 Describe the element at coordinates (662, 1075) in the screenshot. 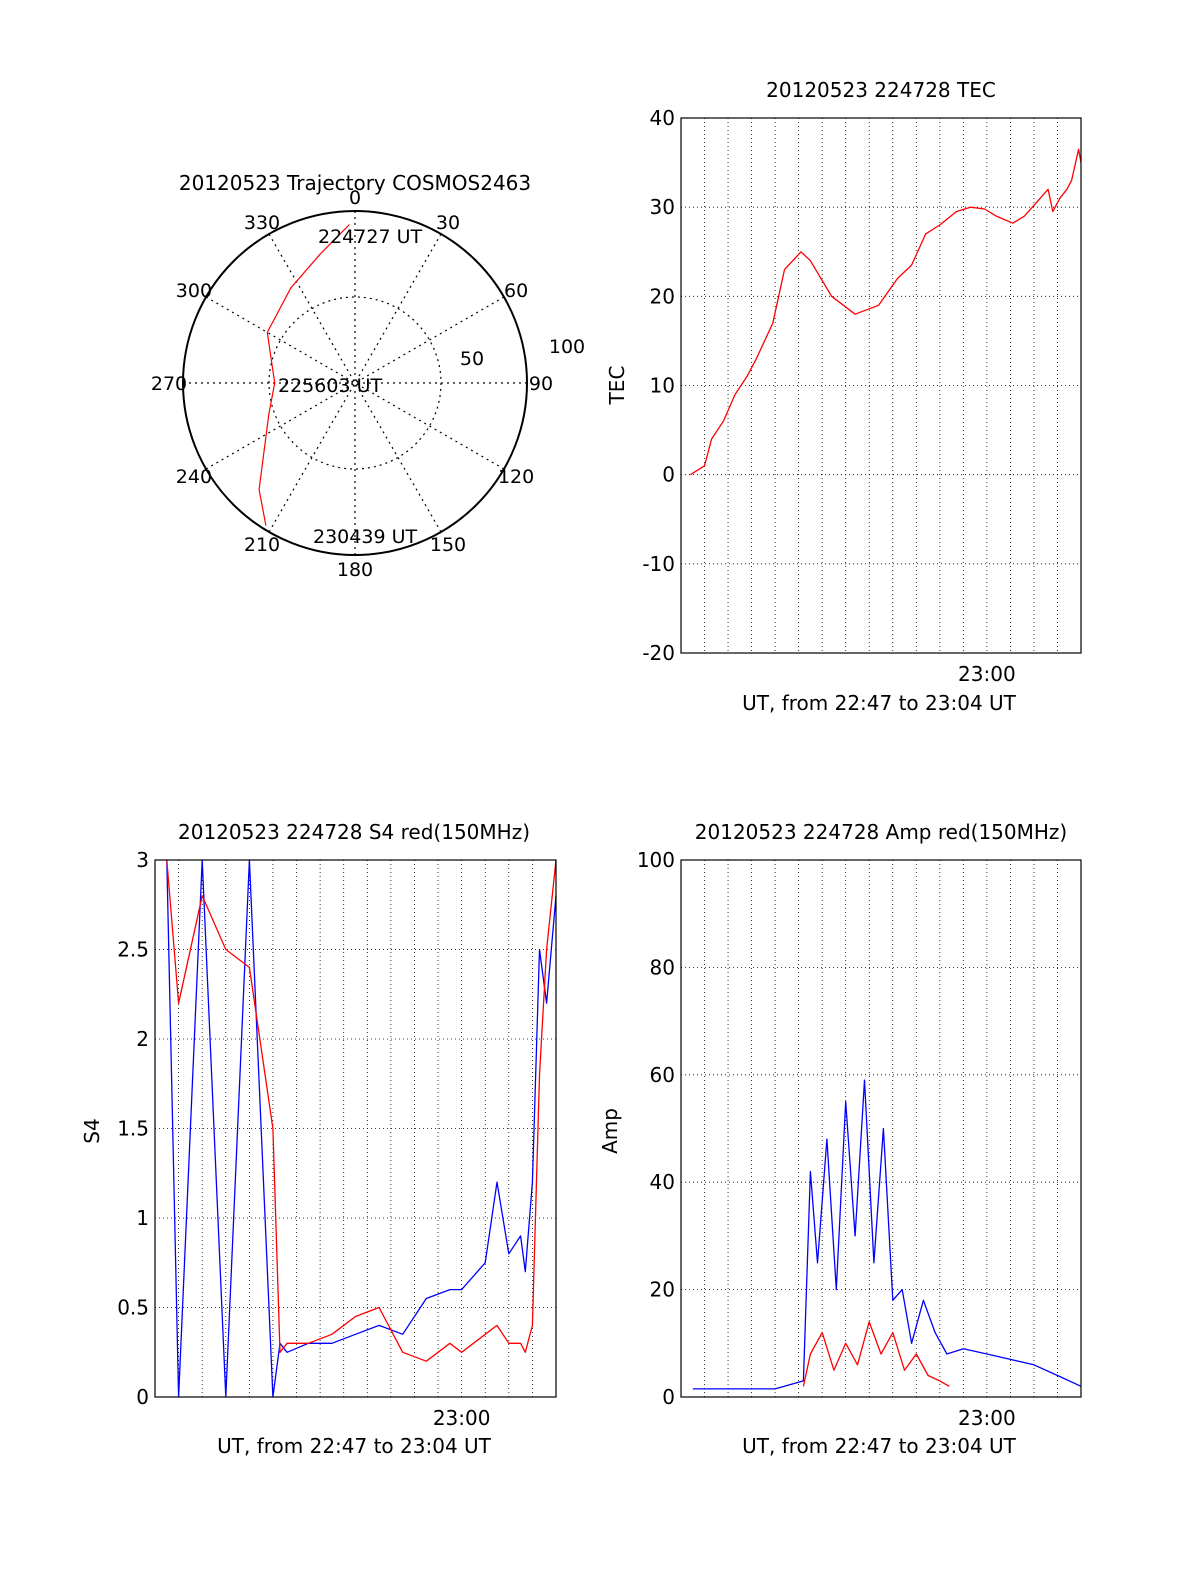

I see `amp-y-tick-60: 60` at that location.